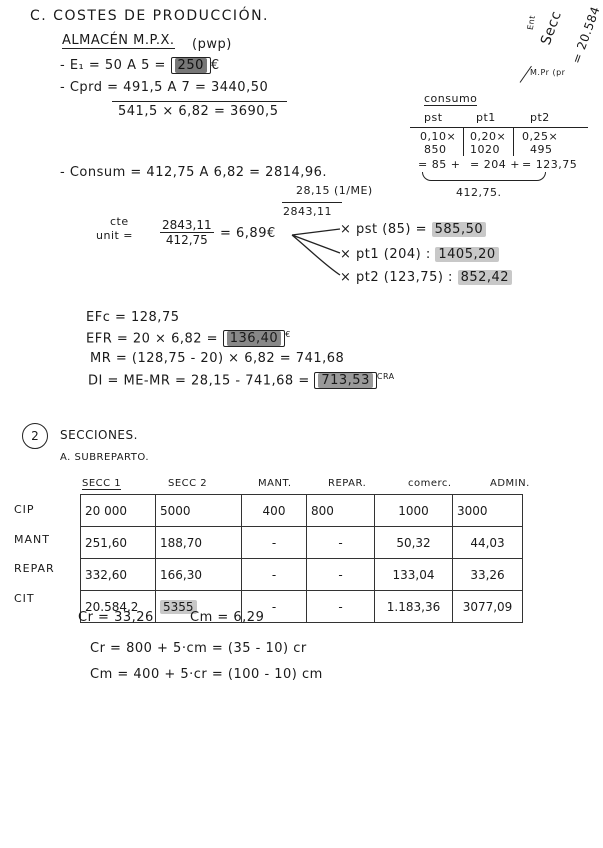 The height and width of the screenshot is (848, 603). Describe the element at coordinates (212, 44) in the screenshot. I see `method-note: (pwp)` at that location.